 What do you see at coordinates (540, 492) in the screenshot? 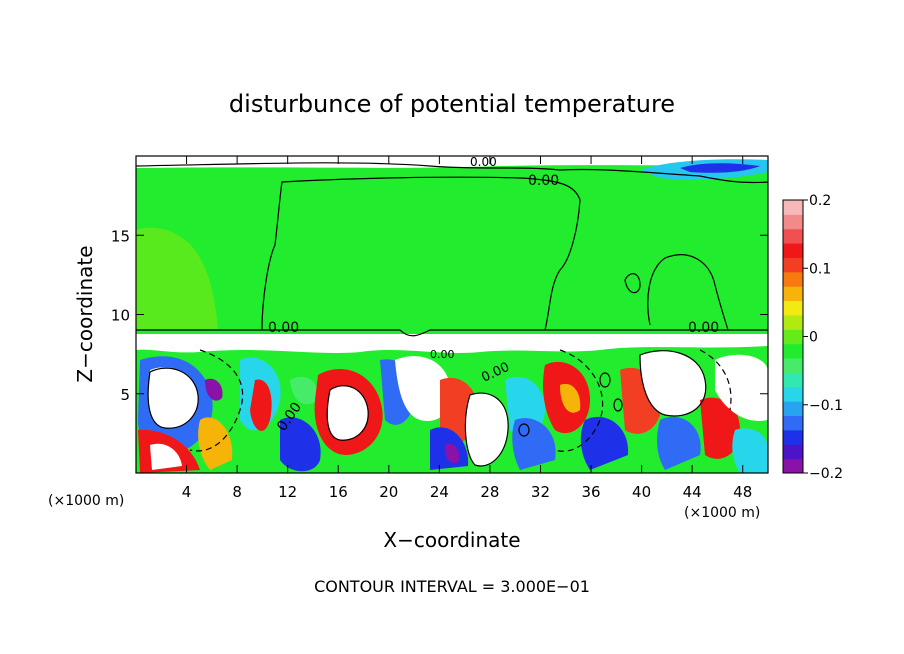
I see `x-tick-label: 32` at bounding box center [540, 492].